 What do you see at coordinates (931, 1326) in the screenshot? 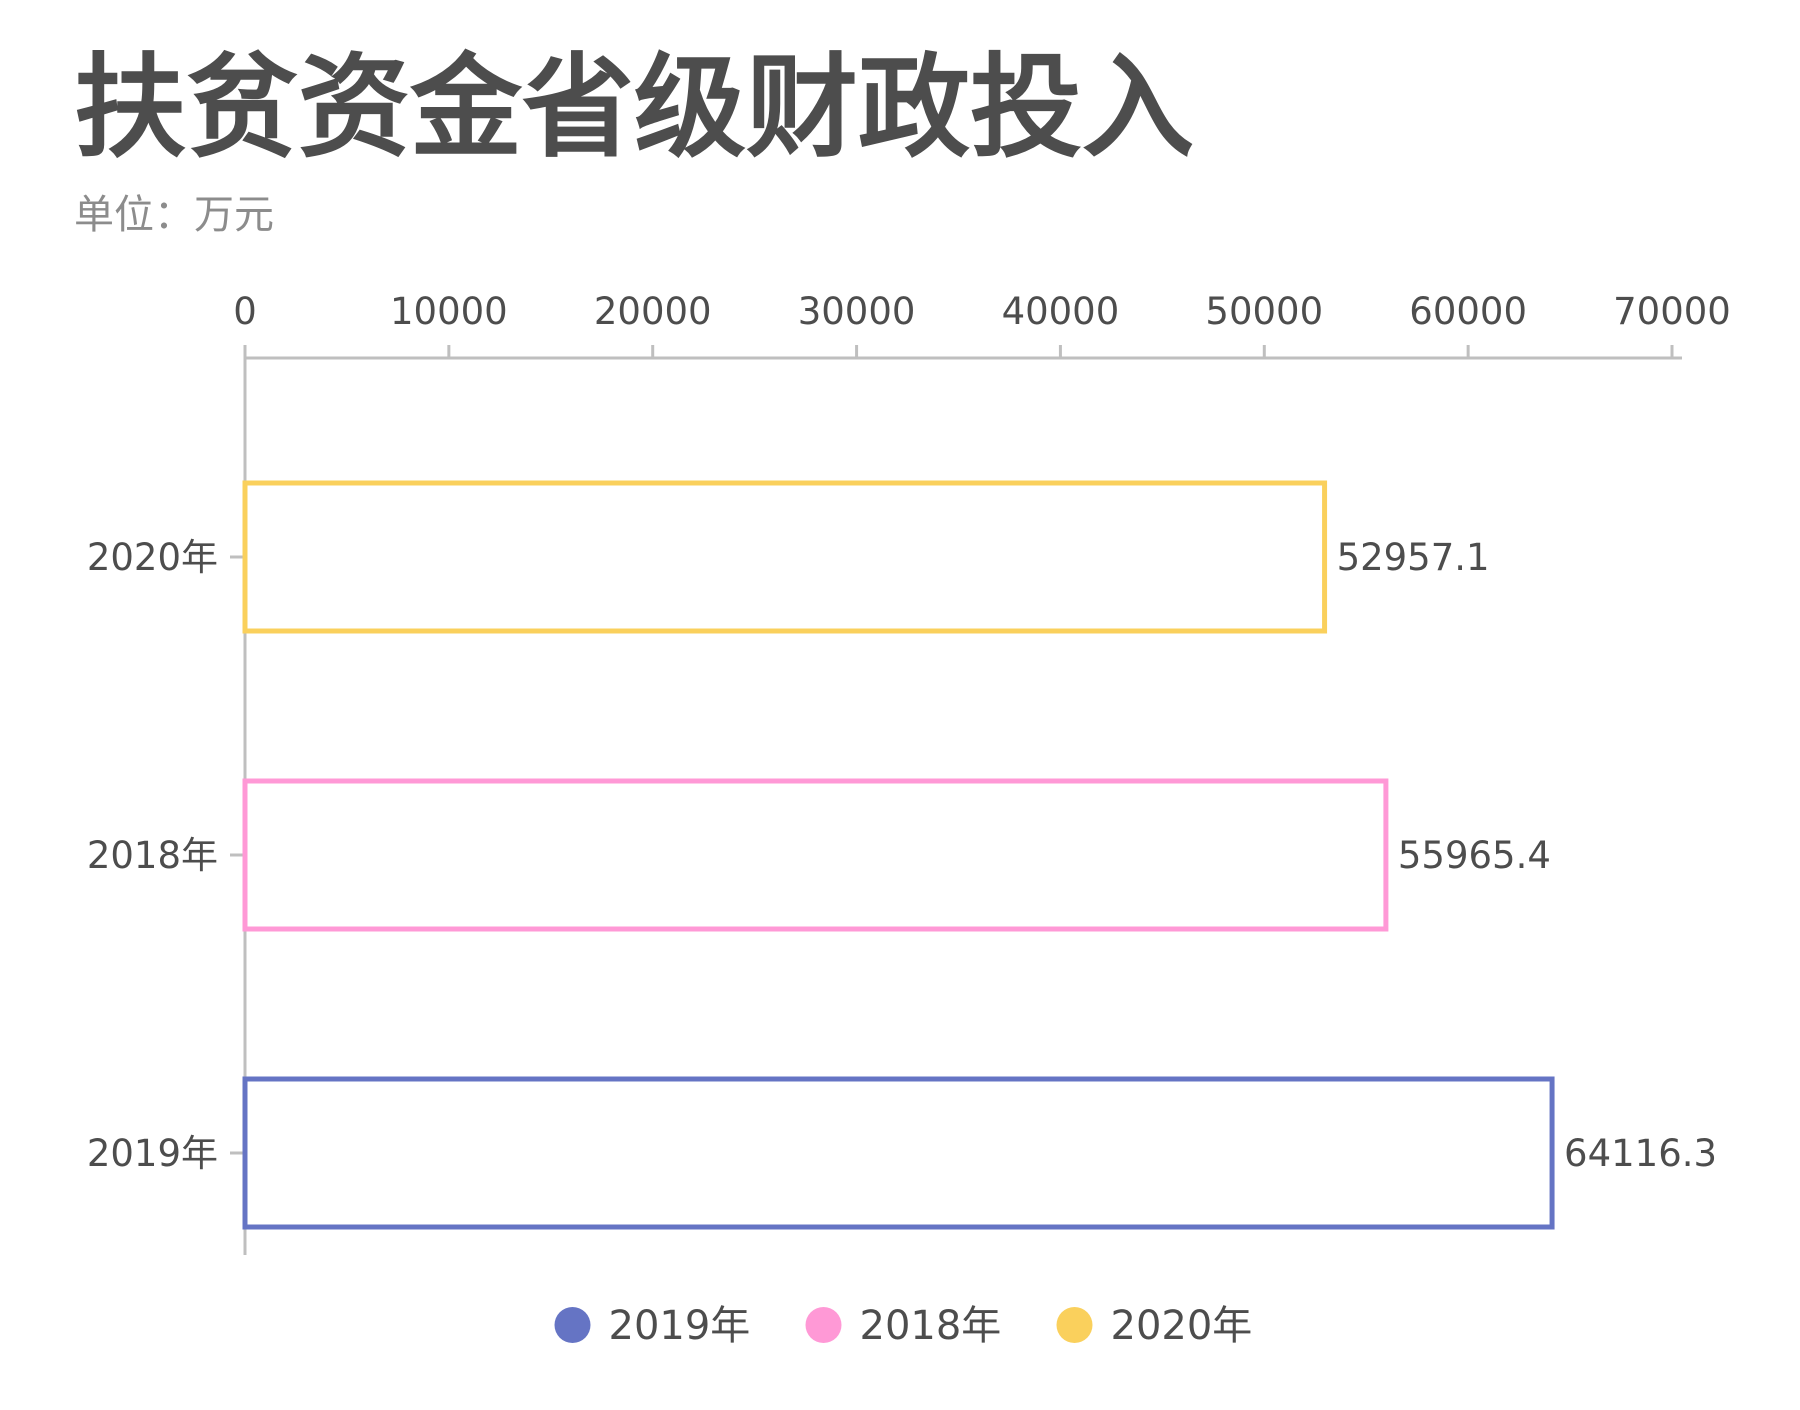
I see `legend-label: 2018年` at bounding box center [931, 1326].